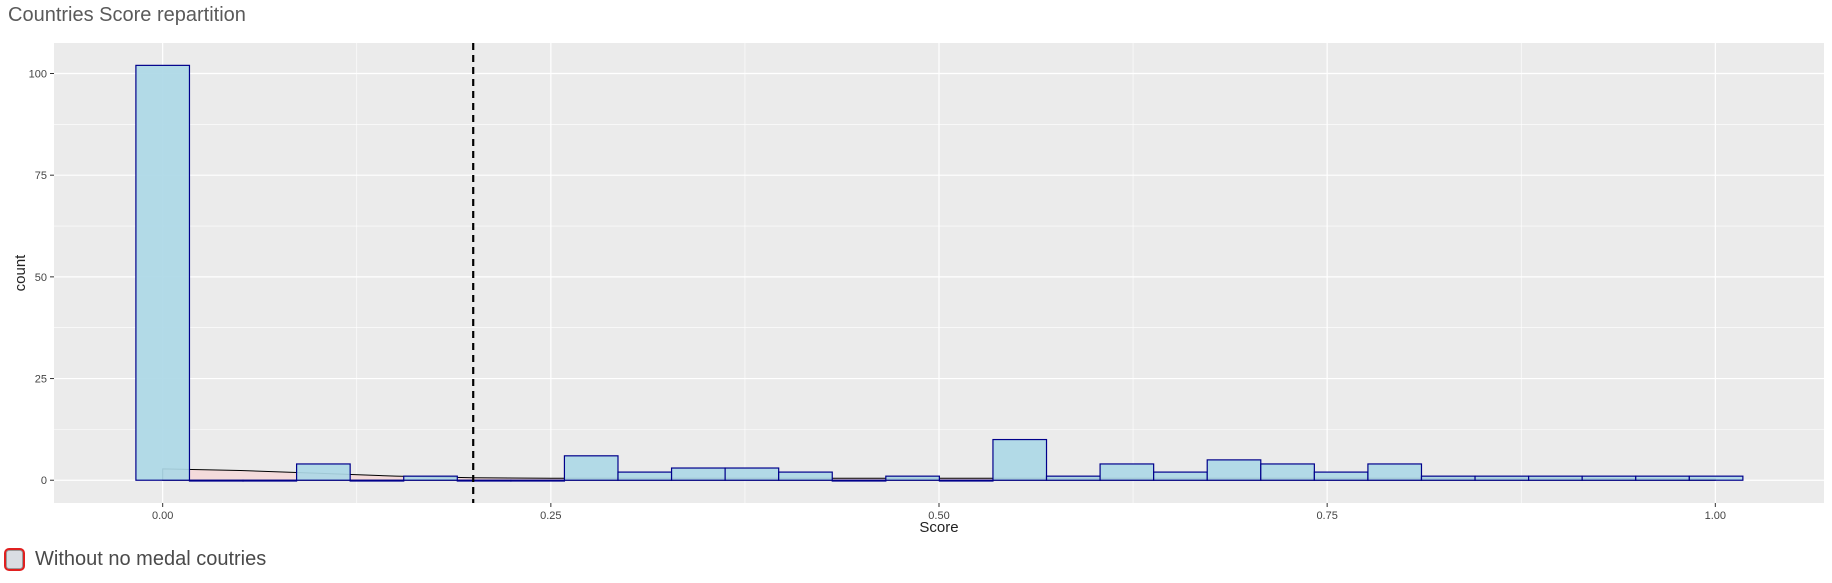 The height and width of the screenshot is (583, 1832). I want to click on y-axis: 0 25 50 75 100, so click(41, 278).